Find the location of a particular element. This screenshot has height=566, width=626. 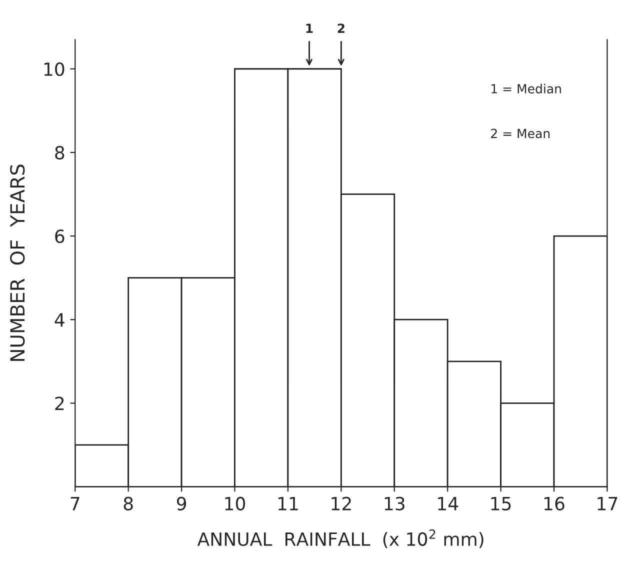

y-tick-label: 10 is located at coordinates (54, 69).